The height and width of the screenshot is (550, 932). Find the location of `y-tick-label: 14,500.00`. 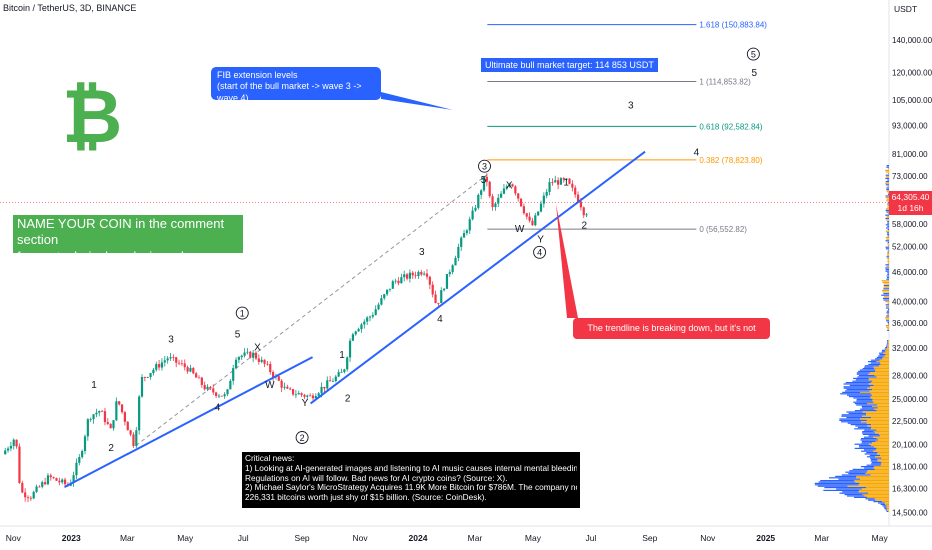

y-tick-label: 14,500.00 is located at coordinates (910, 513).